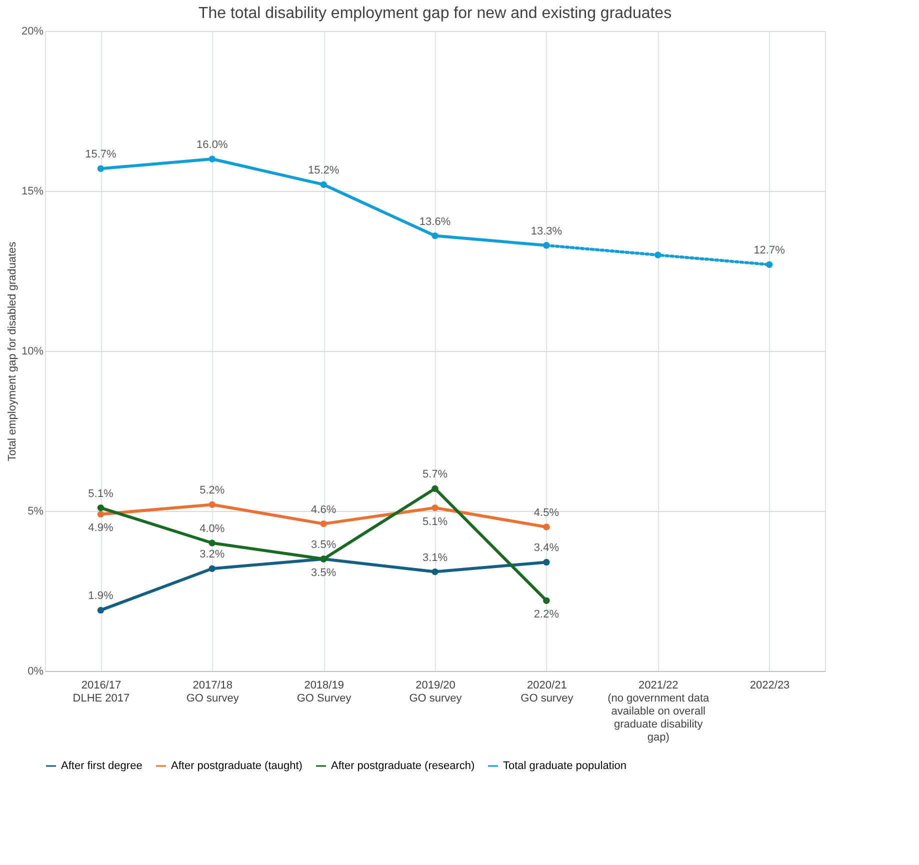 The height and width of the screenshot is (865, 919). Describe the element at coordinates (101, 692) in the screenshot. I see `x-tick-label: 2016/17 DLHE 2017` at that location.